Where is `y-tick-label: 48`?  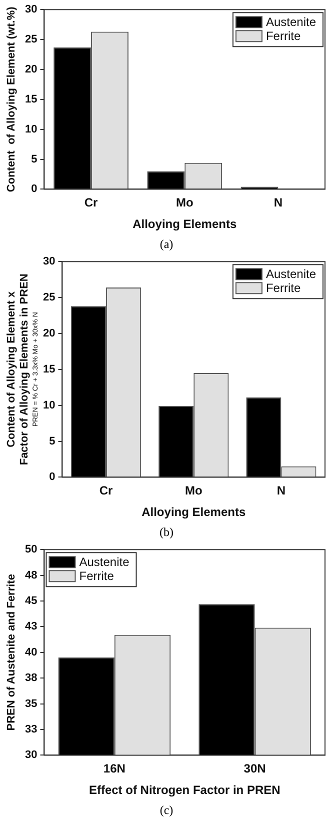
y-tick-label: 48 is located at coordinates (31, 575).